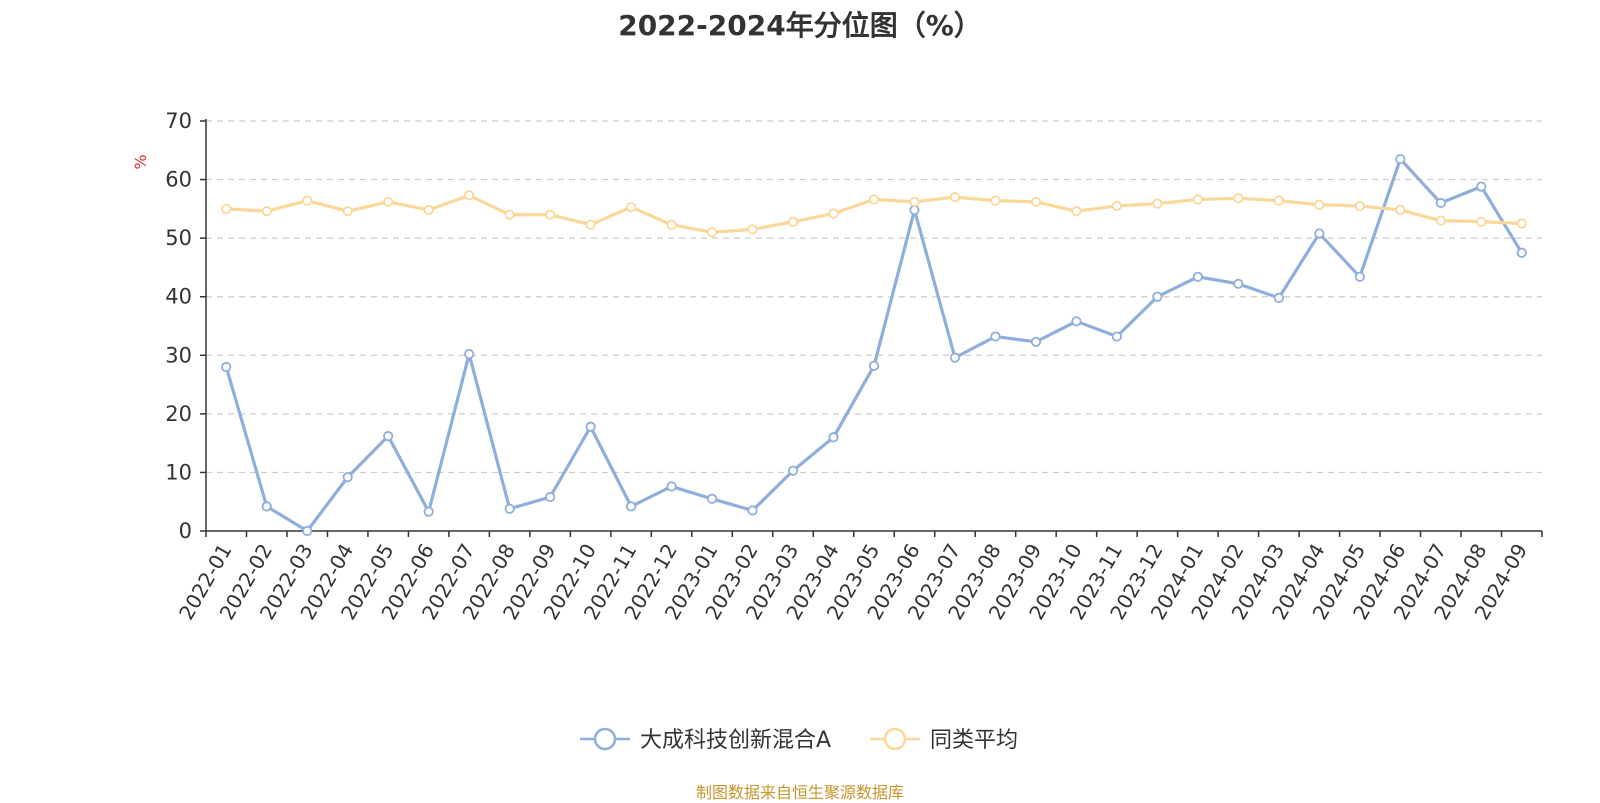 This screenshot has width=1600, height=803. I want to click on legend-label: 同类平均, so click(974, 740).